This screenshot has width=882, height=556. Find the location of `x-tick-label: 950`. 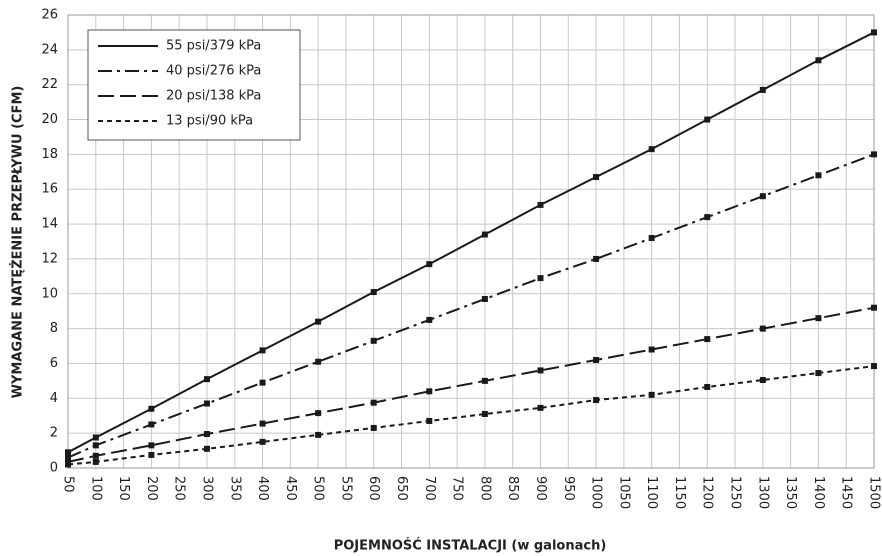

x-tick-label: 950 is located at coordinates (568, 488).